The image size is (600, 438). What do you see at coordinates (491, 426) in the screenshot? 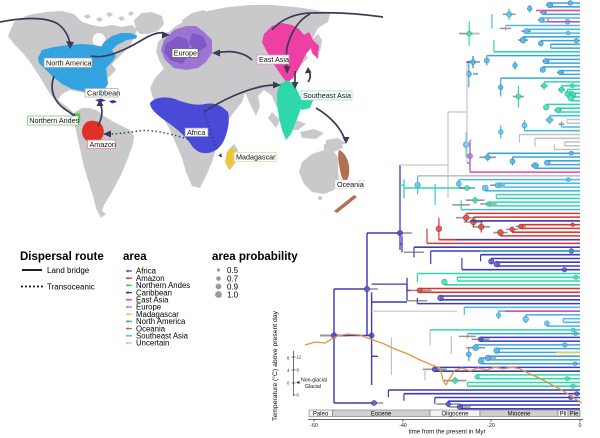
I see `svg-text: -20` at bounding box center [491, 426].